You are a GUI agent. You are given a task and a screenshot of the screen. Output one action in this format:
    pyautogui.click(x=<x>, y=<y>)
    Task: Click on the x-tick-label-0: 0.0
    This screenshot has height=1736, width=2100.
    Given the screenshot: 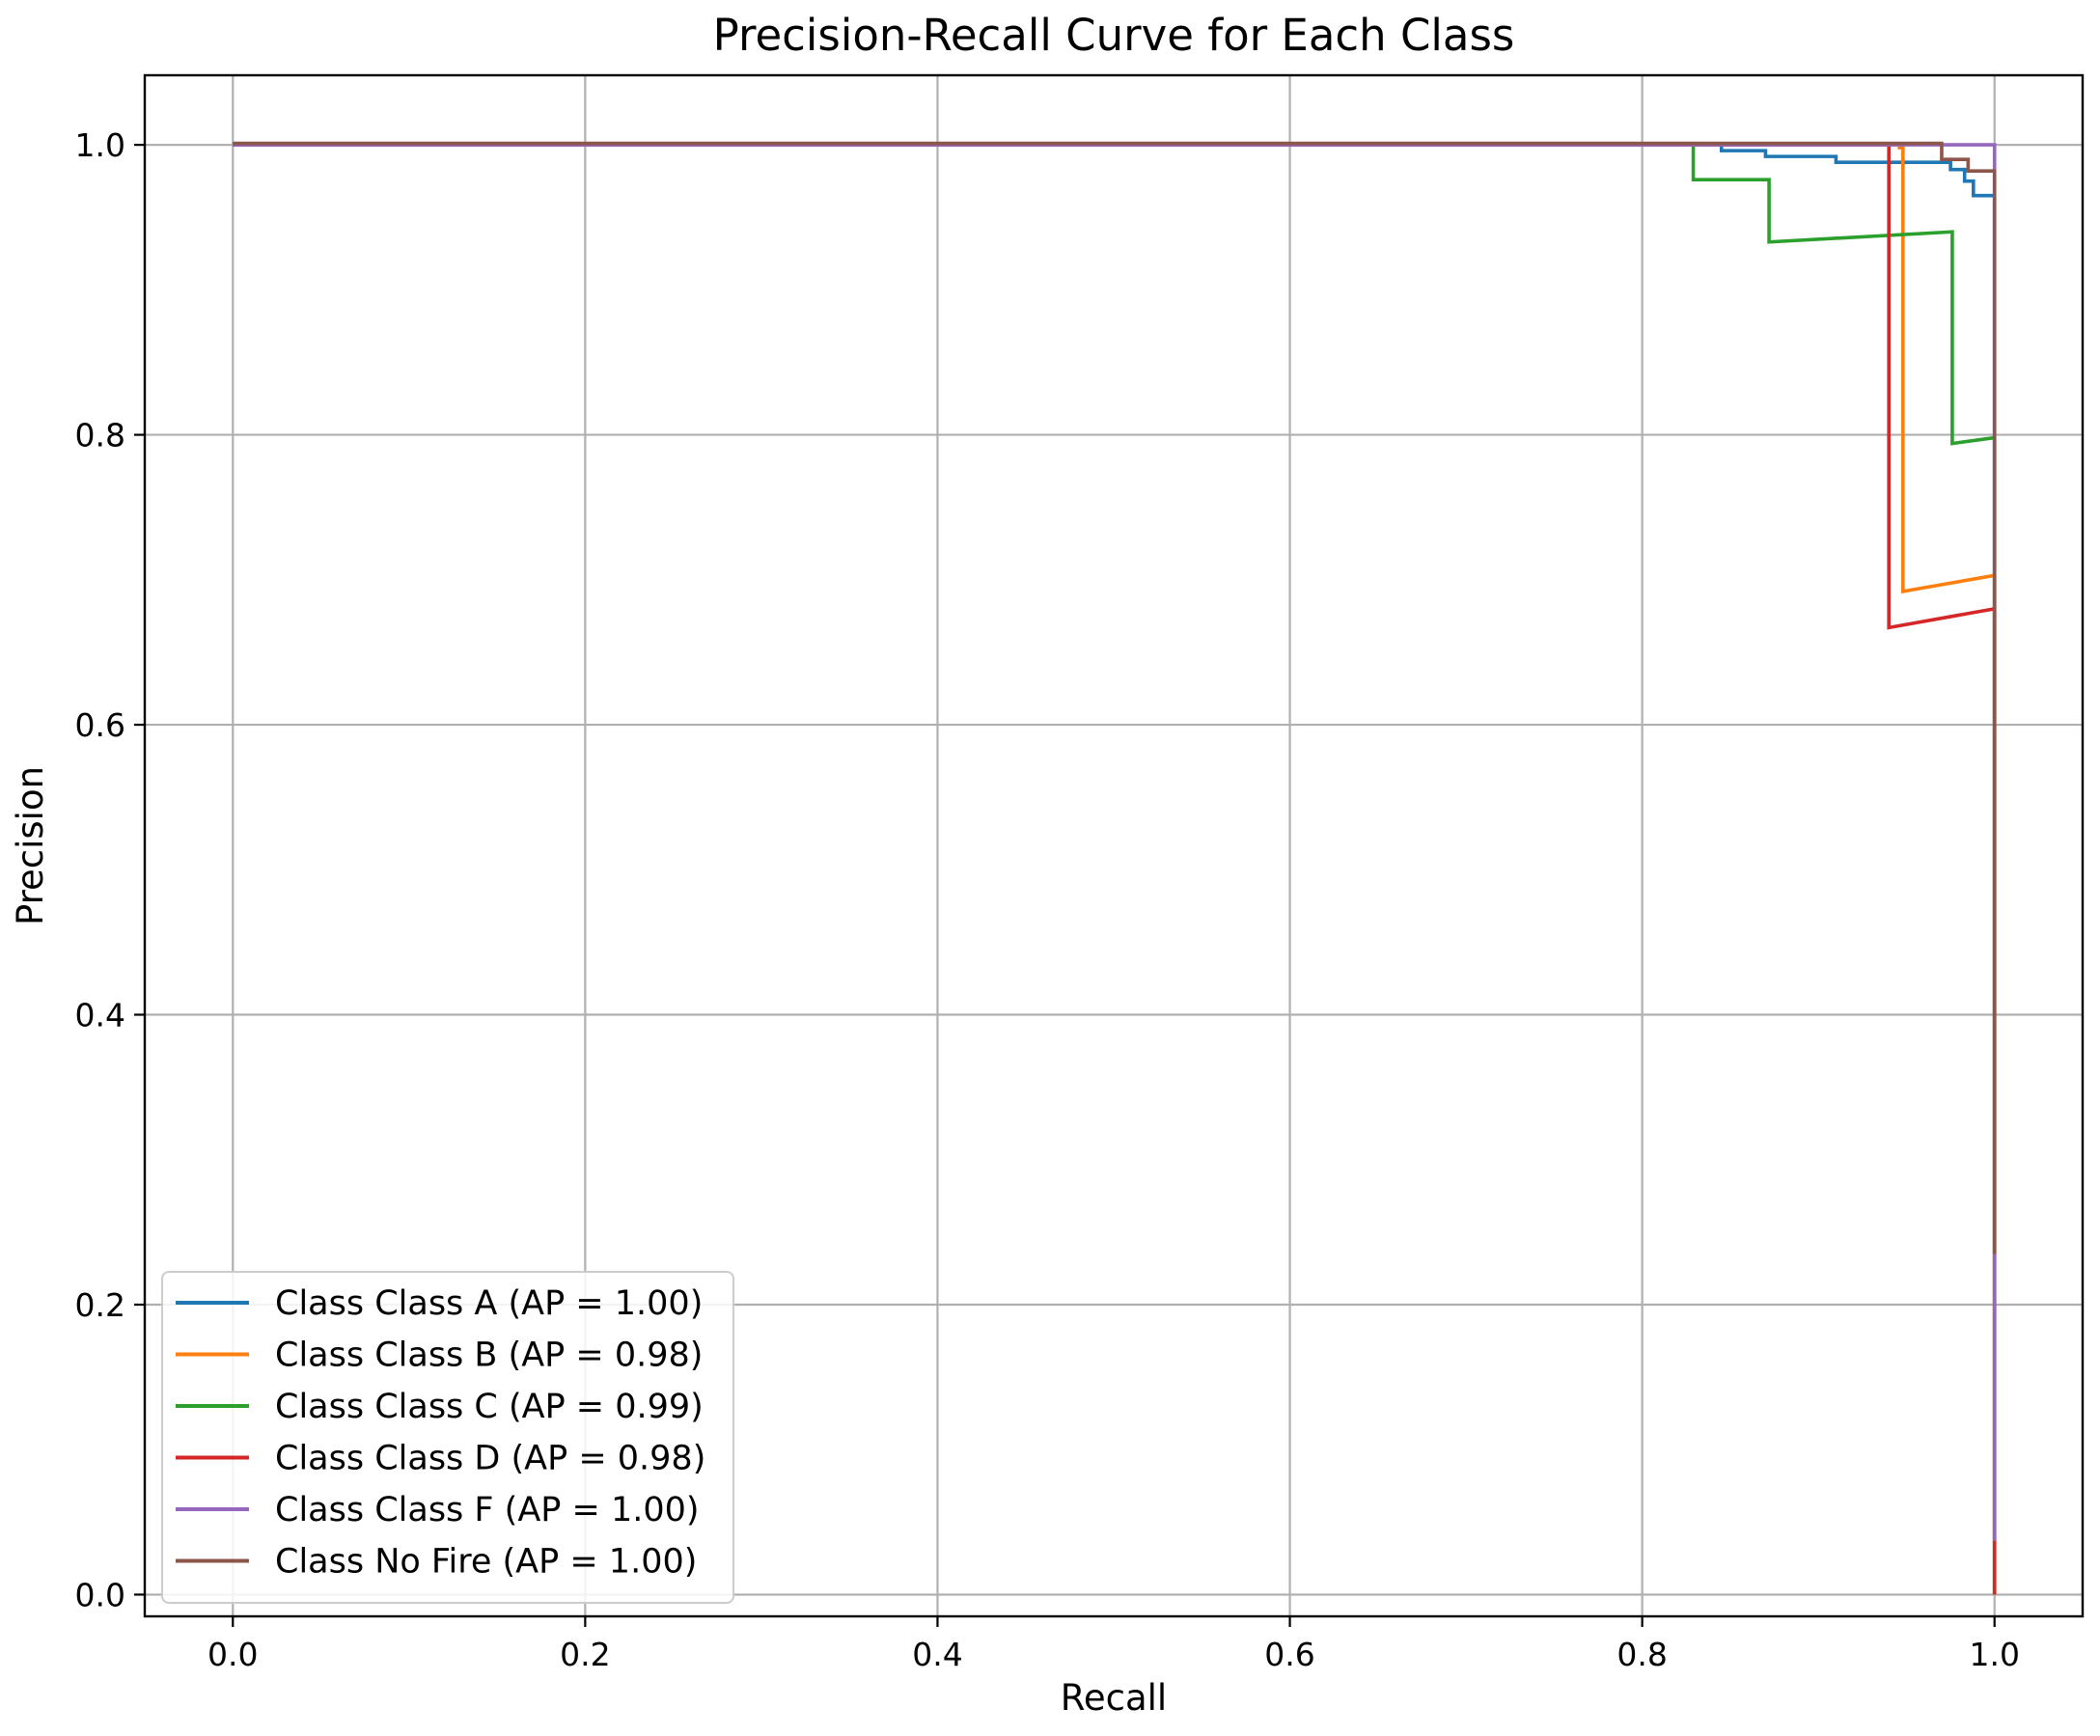 What is the action you would take?
    pyautogui.click(x=232, y=1655)
    